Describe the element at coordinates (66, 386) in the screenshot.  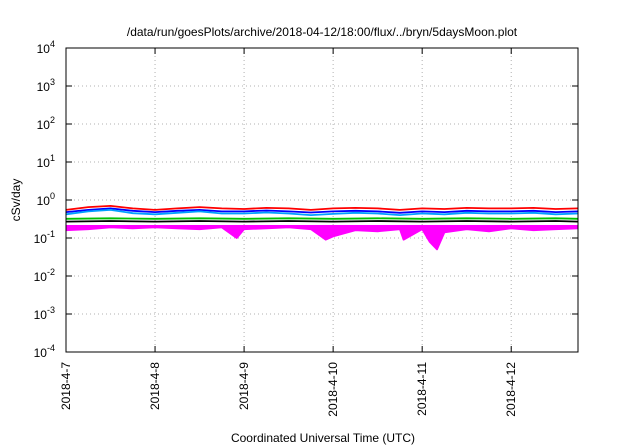
I see `x-tick-label: 2018-4-7` at that location.